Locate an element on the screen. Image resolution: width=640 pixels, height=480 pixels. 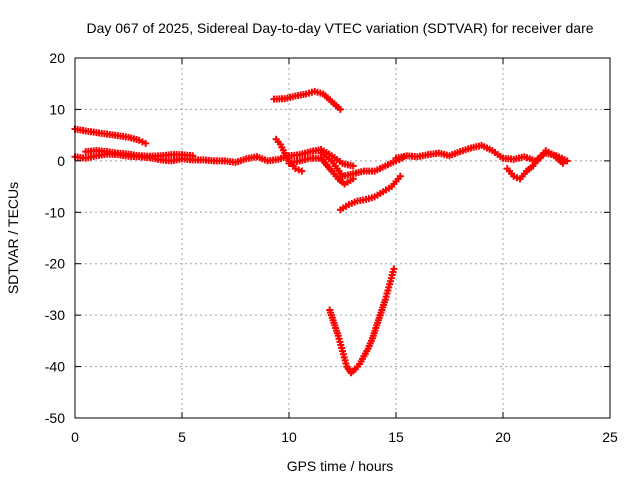
series-track-dip-a is located at coordinates (321, 171).